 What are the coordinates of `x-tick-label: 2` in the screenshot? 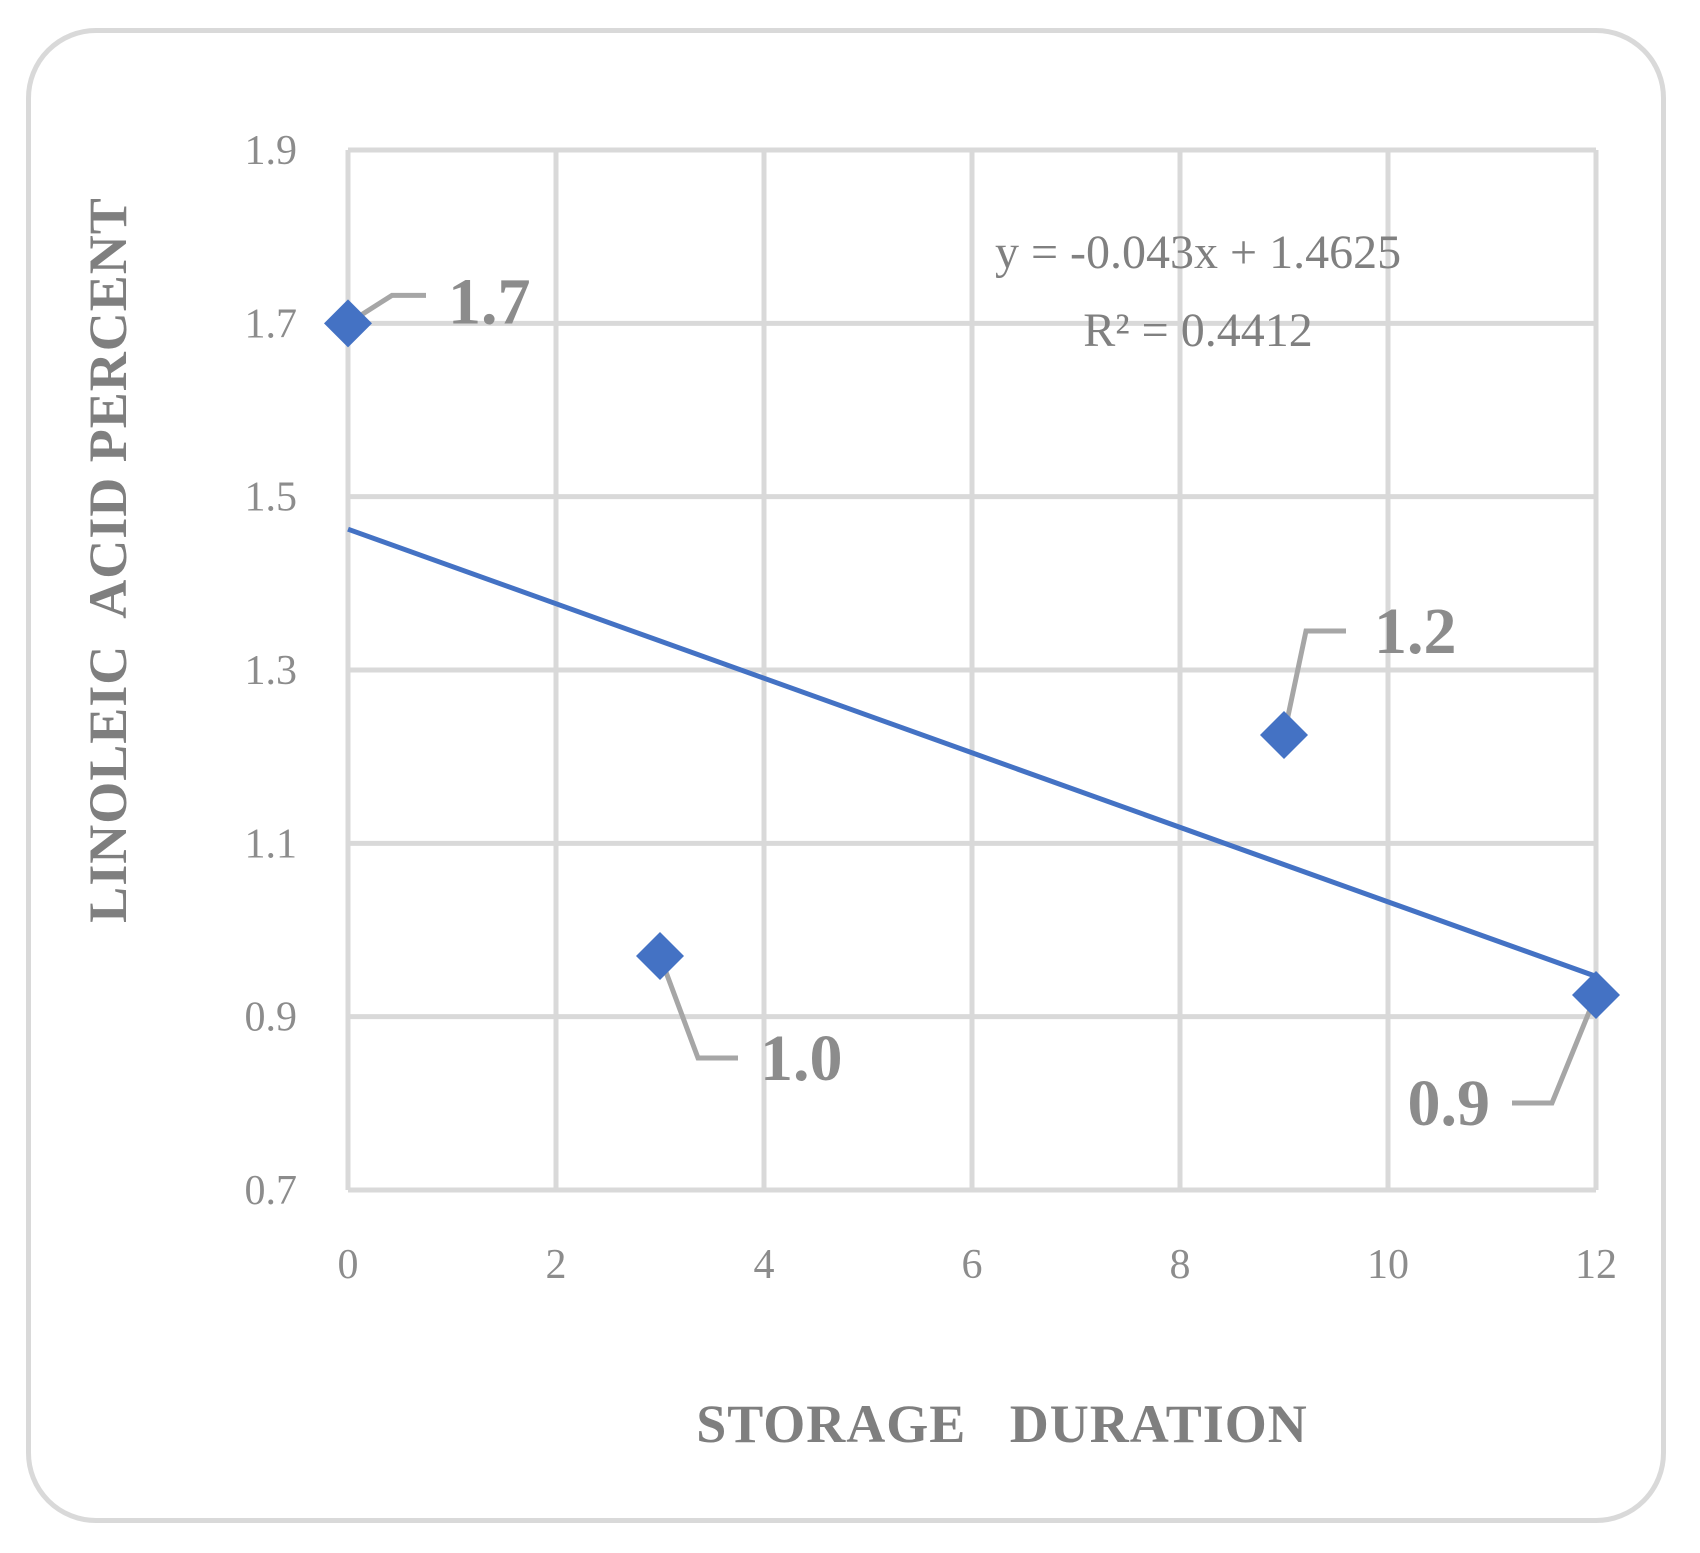 It's located at (556, 1265).